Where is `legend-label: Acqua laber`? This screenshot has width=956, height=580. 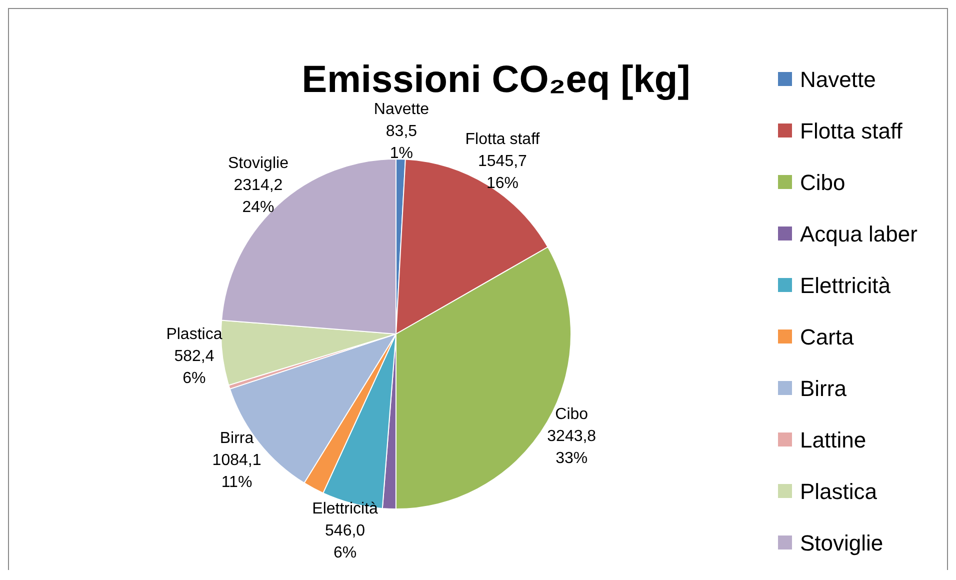 legend-label: Acqua laber is located at coordinates (859, 234).